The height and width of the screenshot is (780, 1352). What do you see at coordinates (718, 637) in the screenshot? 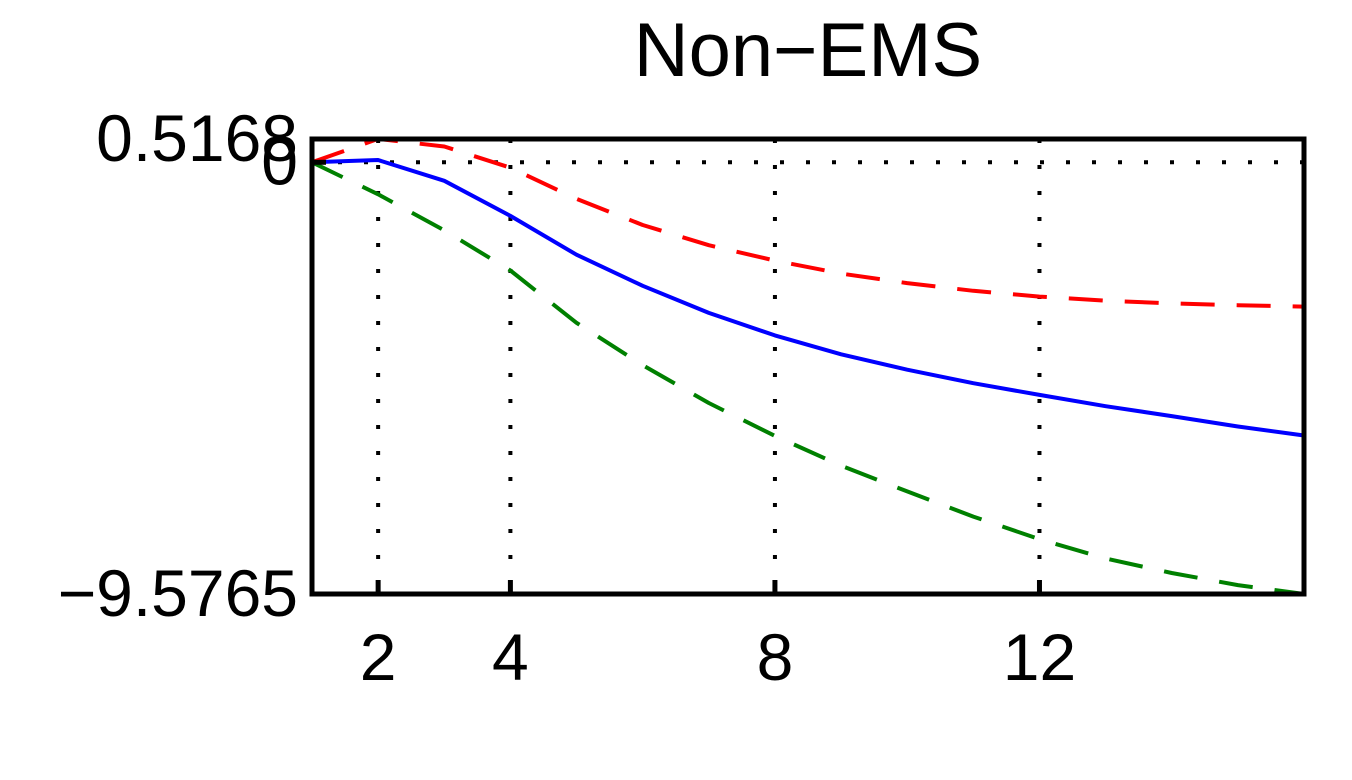
I see `x-axis-ticks: 2 4 8 12` at bounding box center [718, 637].